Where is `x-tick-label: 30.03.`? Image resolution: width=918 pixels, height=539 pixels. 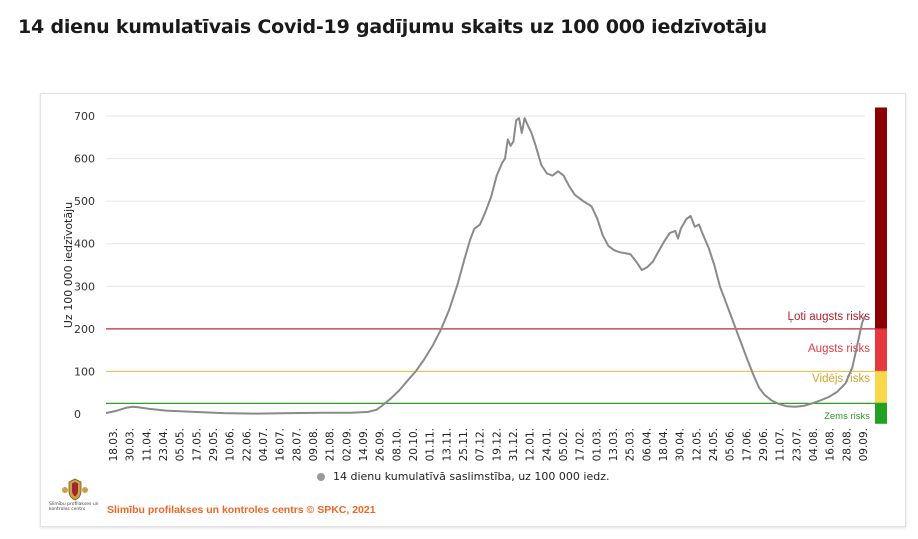
x-tick-label: 30.03. is located at coordinates (131, 444).